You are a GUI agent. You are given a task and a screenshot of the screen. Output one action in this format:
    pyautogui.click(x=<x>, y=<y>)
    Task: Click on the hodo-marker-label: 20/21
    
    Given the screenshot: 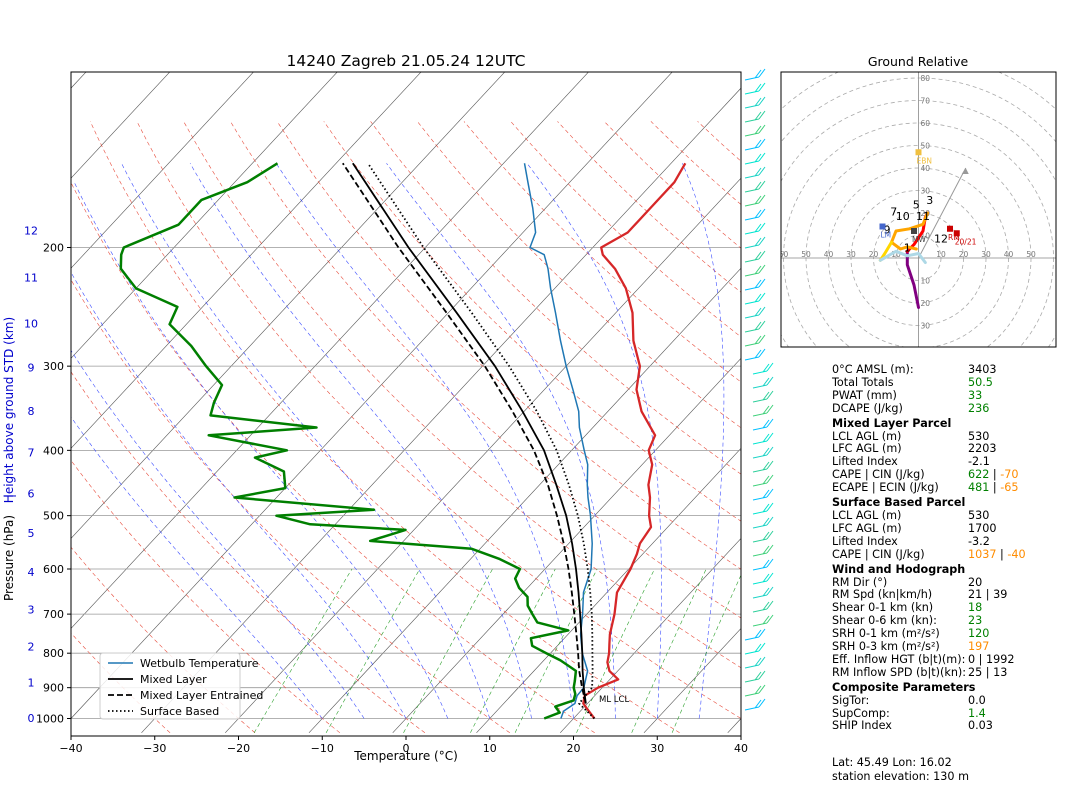 What is the action you would take?
    pyautogui.click(x=966, y=241)
    